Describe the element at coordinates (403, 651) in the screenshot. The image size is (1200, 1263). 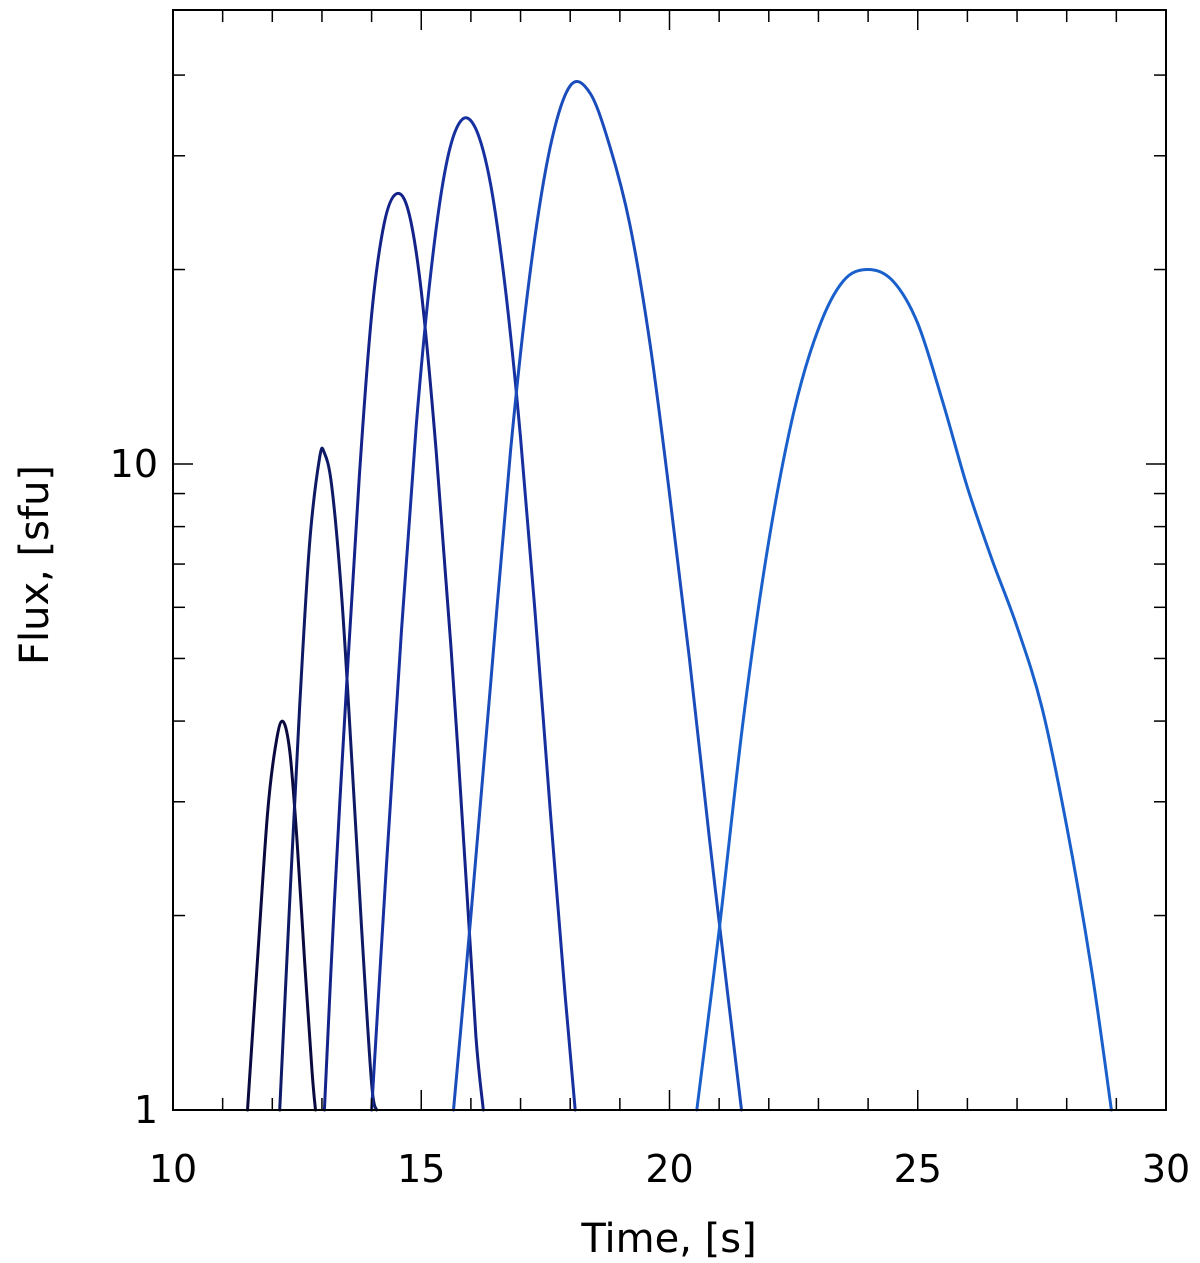
I see `series-3-line` at that location.